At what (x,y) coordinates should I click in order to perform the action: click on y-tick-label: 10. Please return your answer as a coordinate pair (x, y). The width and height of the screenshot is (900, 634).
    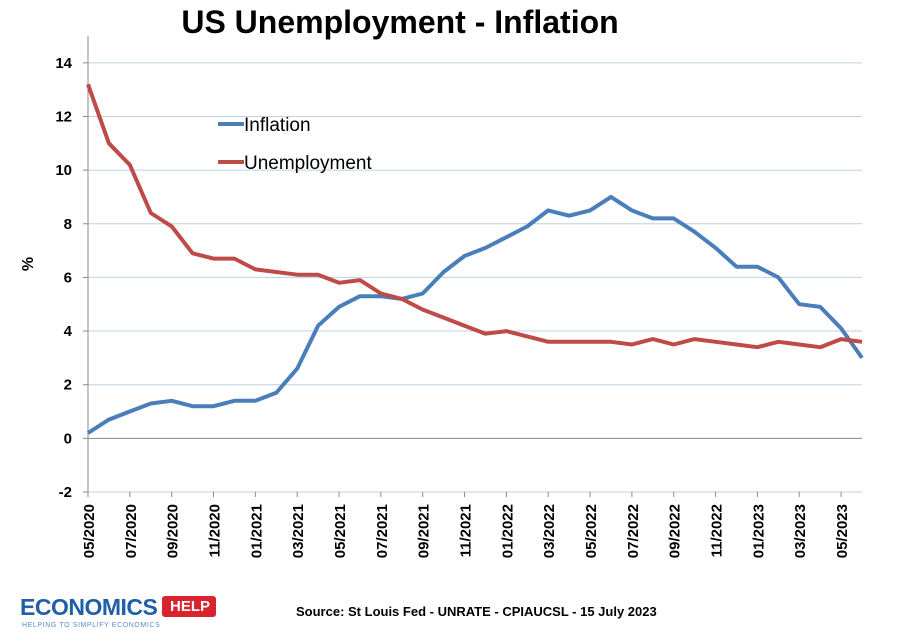
    Looking at the image, I should click on (63, 170).